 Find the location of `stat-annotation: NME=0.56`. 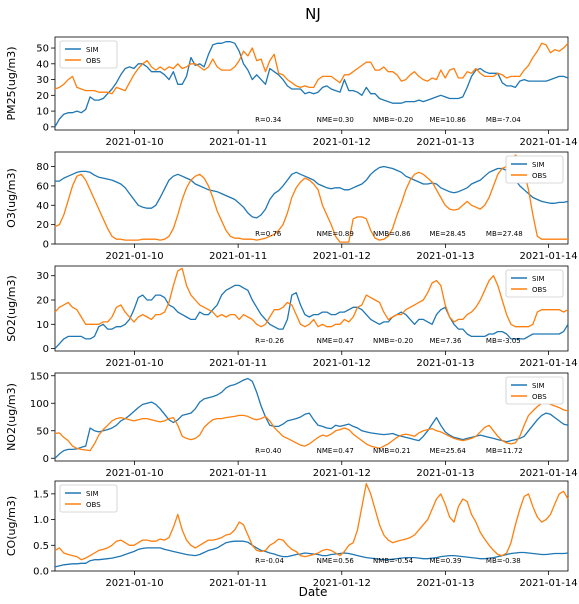

stat-annotation: NME=0.56 is located at coordinates (336, 561).